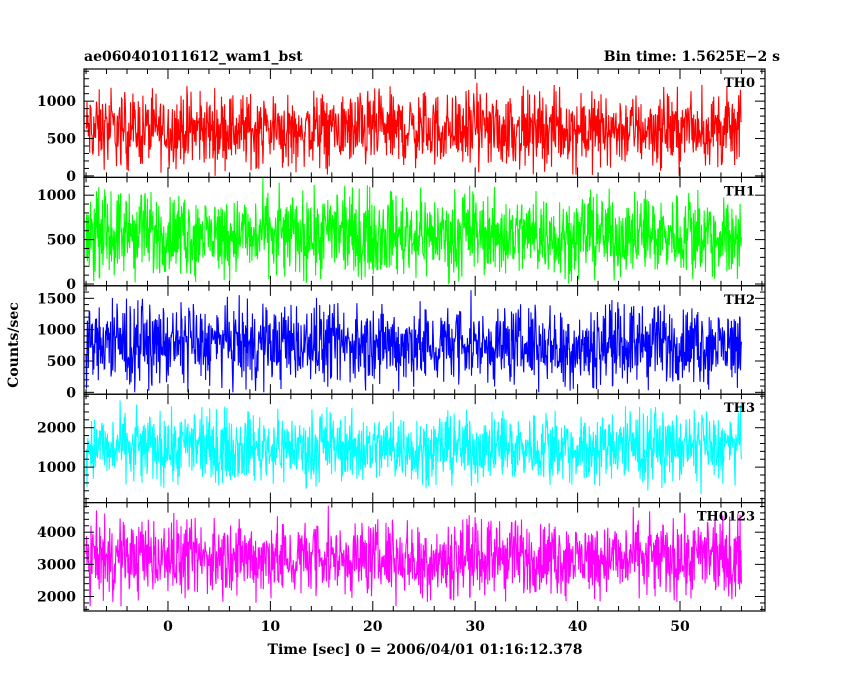 The height and width of the screenshot is (680, 850). Describe the element at coordinates (413, 129) in the screenshot. I see `series-line-th0` at that location.